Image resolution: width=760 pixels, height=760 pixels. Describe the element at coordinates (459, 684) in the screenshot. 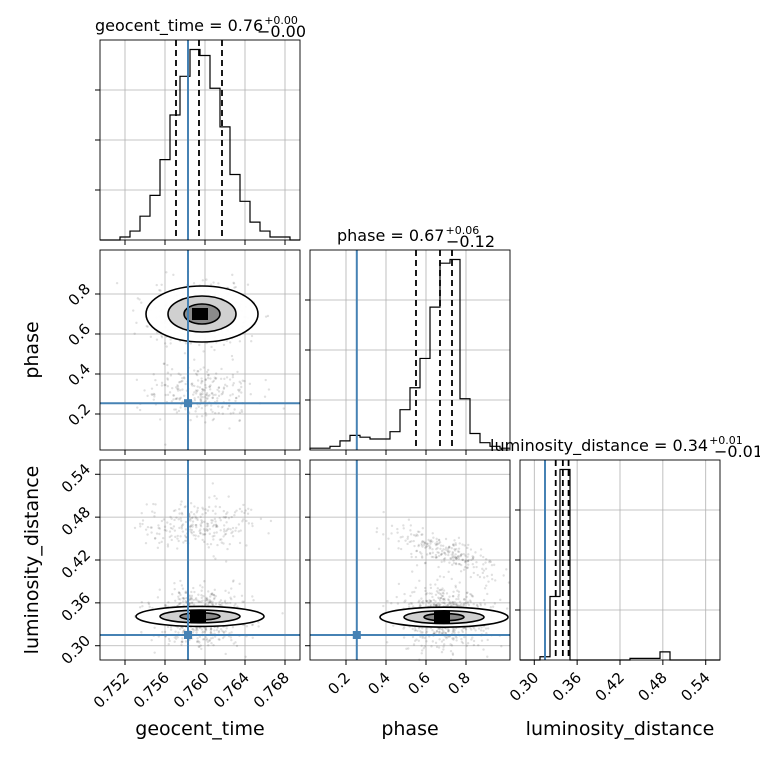

I see `xtick-label-phase: 0.8` at that location.